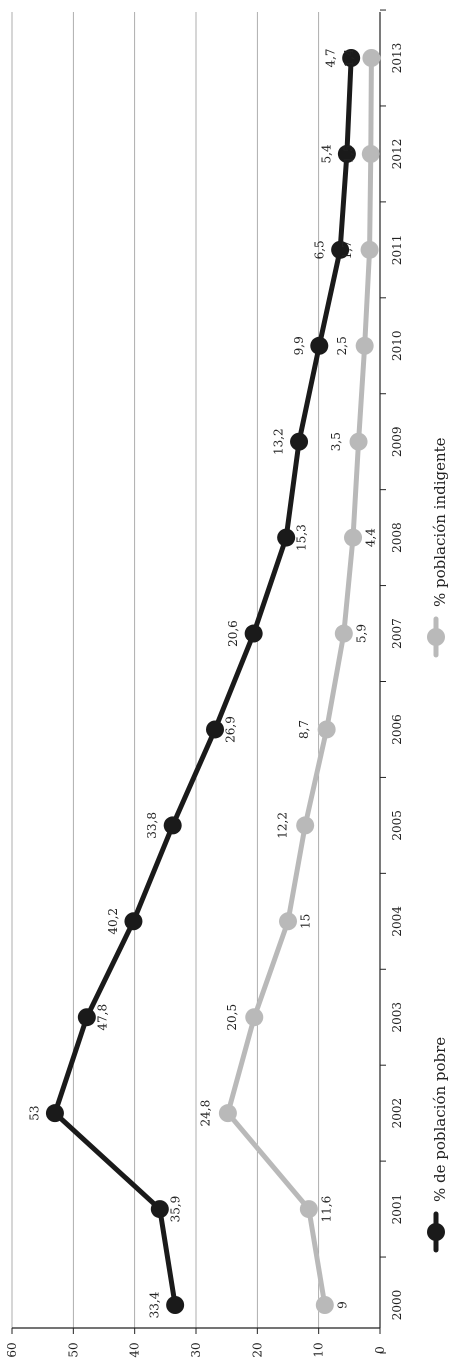  I want to click on data-point-1-2006, so click(326, 729).